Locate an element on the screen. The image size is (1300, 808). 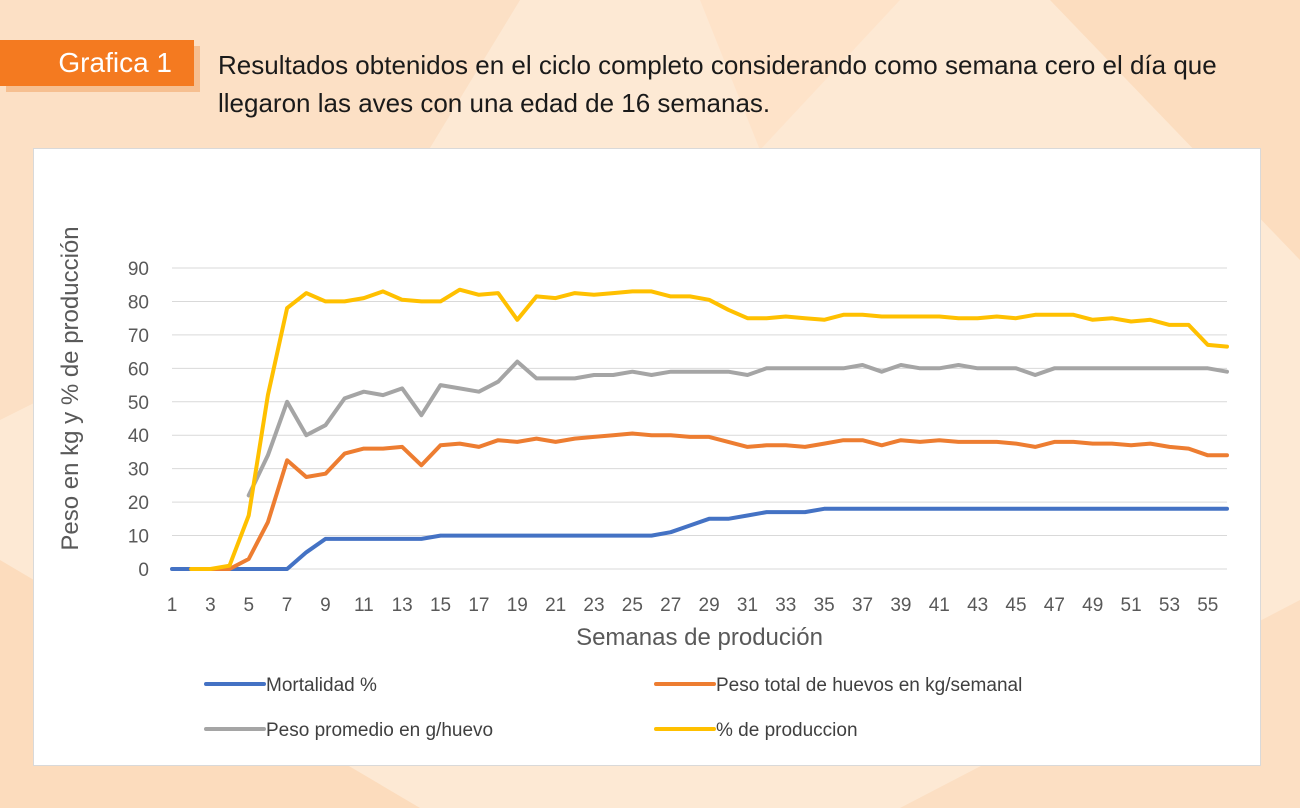
y-tick-label: 0 is located at coordinates (143, 570).